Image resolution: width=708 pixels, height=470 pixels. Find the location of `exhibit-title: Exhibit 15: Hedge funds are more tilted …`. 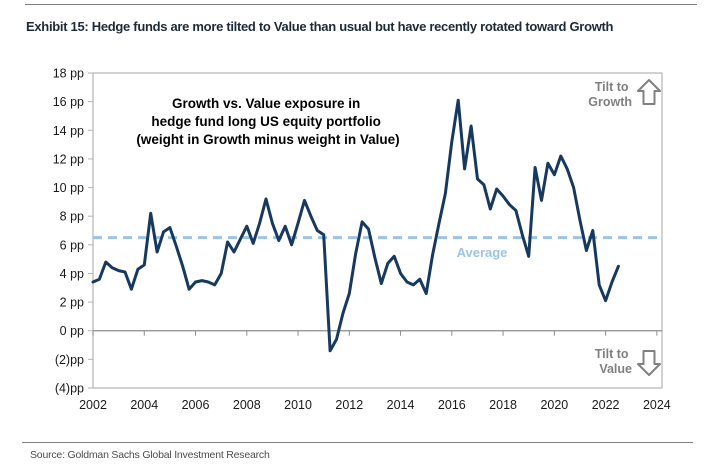

exhibit-title: Exhibit 15: Hedge funds are more tilted … is located at coordinates (320, 26).